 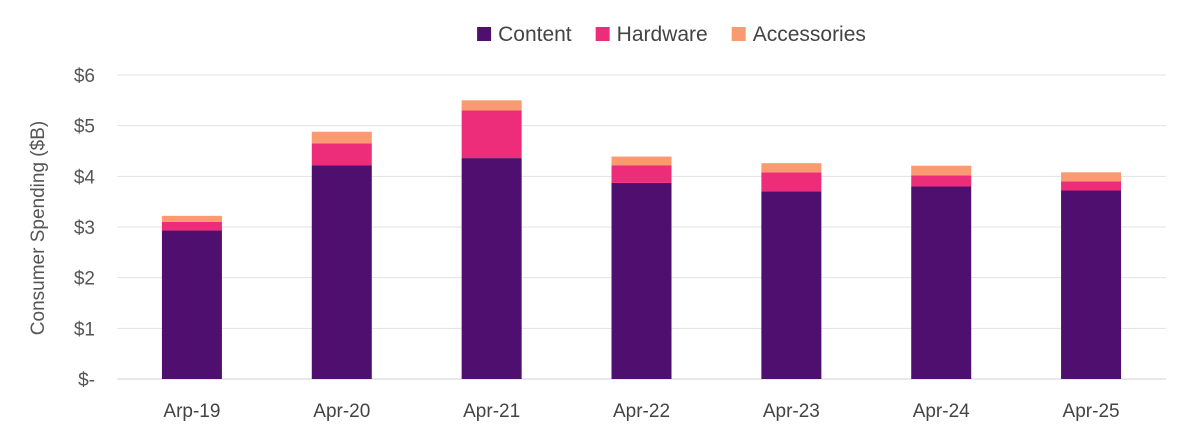 I want to click on y-axis-ticks: $- $1 $2 $3 $4 $5 $6, so click(x=85, y=228).